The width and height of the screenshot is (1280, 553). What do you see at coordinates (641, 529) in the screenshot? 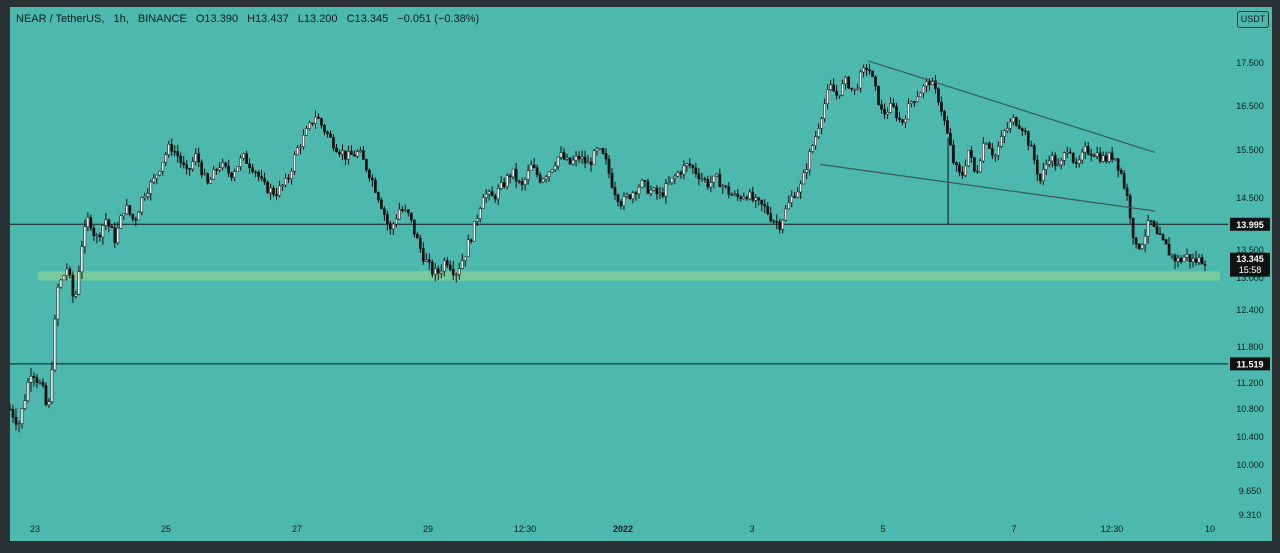
I see `time-scale` at bounding box center [641, 529].